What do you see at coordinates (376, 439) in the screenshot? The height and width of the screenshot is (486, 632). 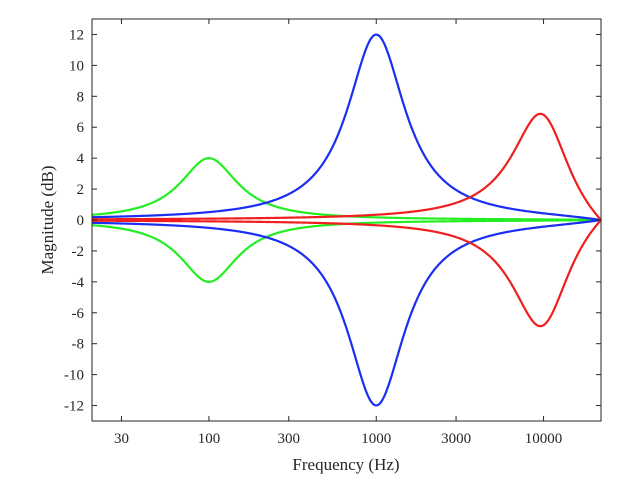 I see `x-tick-label: 1000` at bounding box center [376, 439].